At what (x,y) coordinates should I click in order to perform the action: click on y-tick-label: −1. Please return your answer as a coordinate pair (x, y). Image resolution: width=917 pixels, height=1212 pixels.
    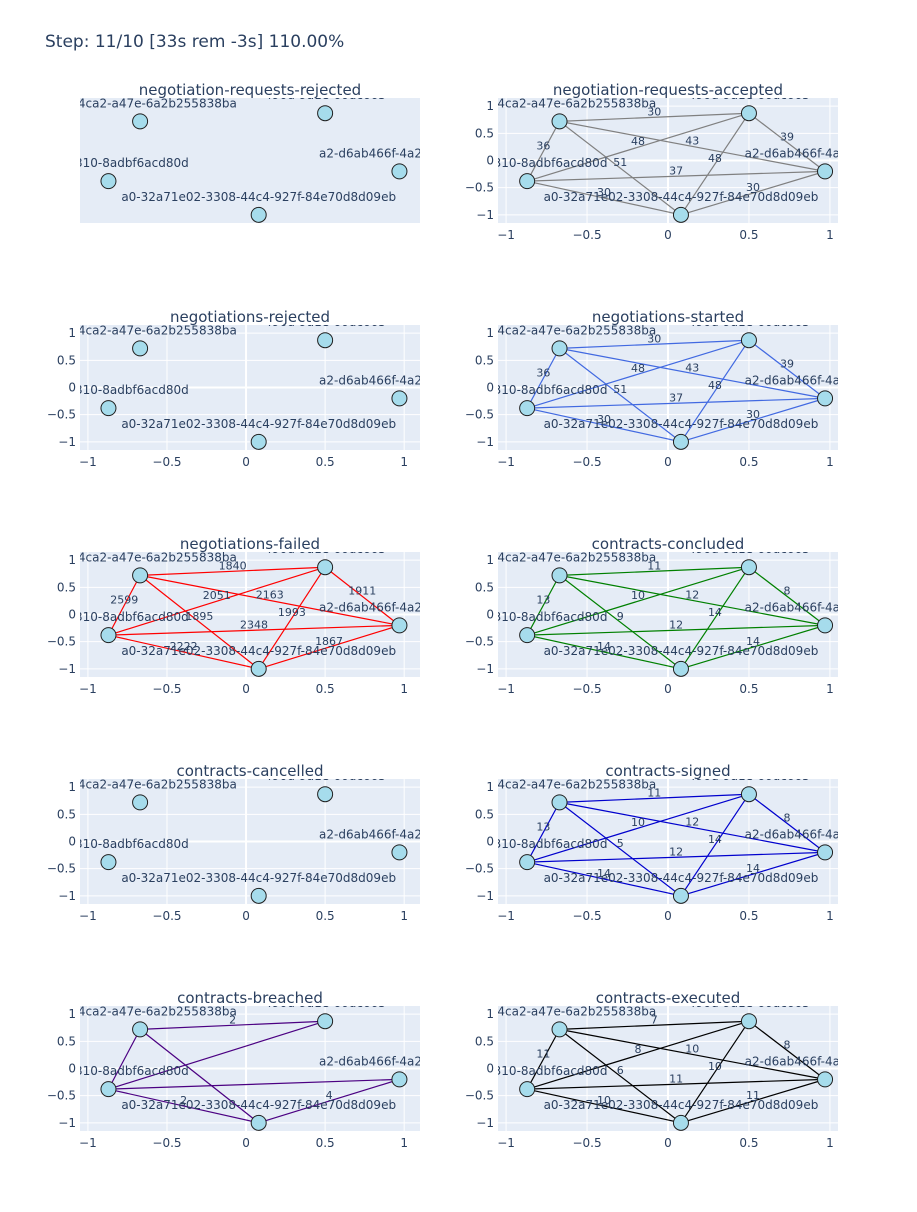
    Looking at the image, I should click on (67, 896).